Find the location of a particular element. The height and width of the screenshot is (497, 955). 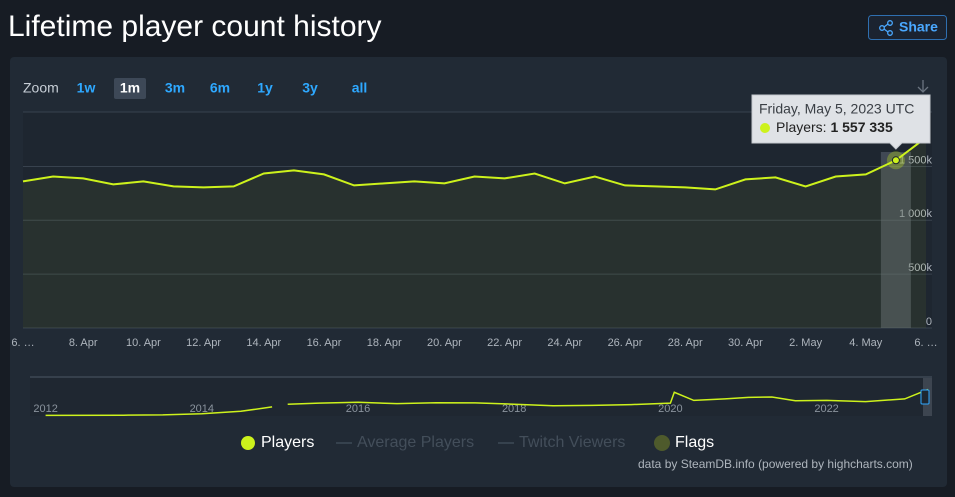

share-icon is located at coordinates (886, 28).